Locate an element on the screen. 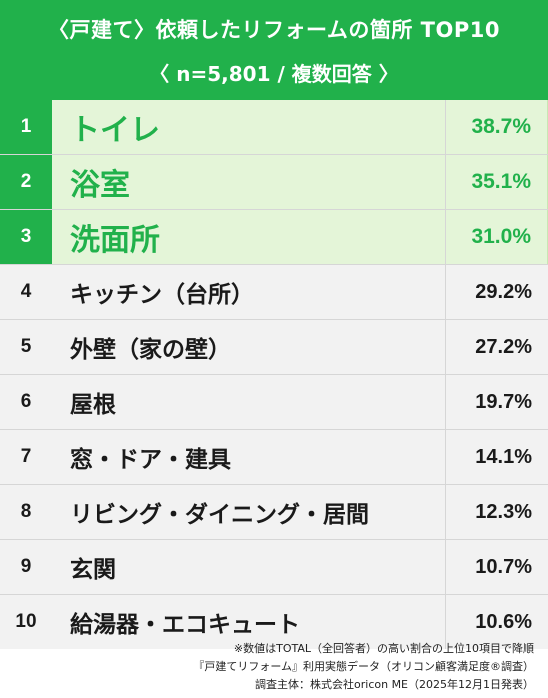 Image resolution: width=548 pixels, height=698 pixels. item-label: 窓・ドア・建具 is located at coordinates (249, 457).